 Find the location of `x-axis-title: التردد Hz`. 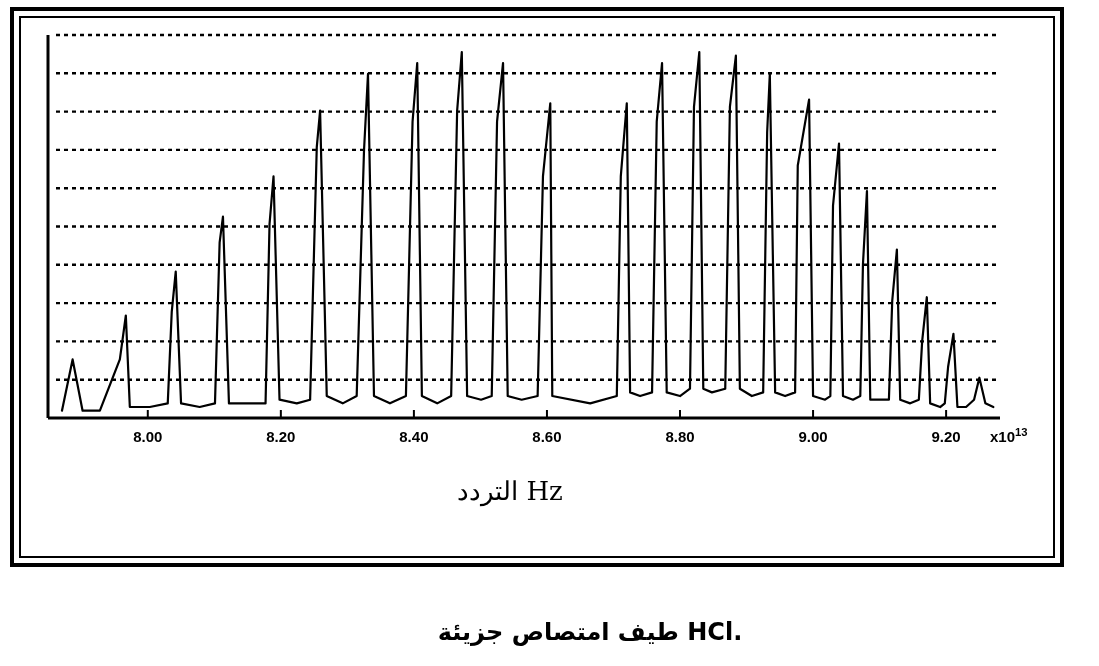

x-axis-title: التردد Hz is located at coordinates (510, 491).